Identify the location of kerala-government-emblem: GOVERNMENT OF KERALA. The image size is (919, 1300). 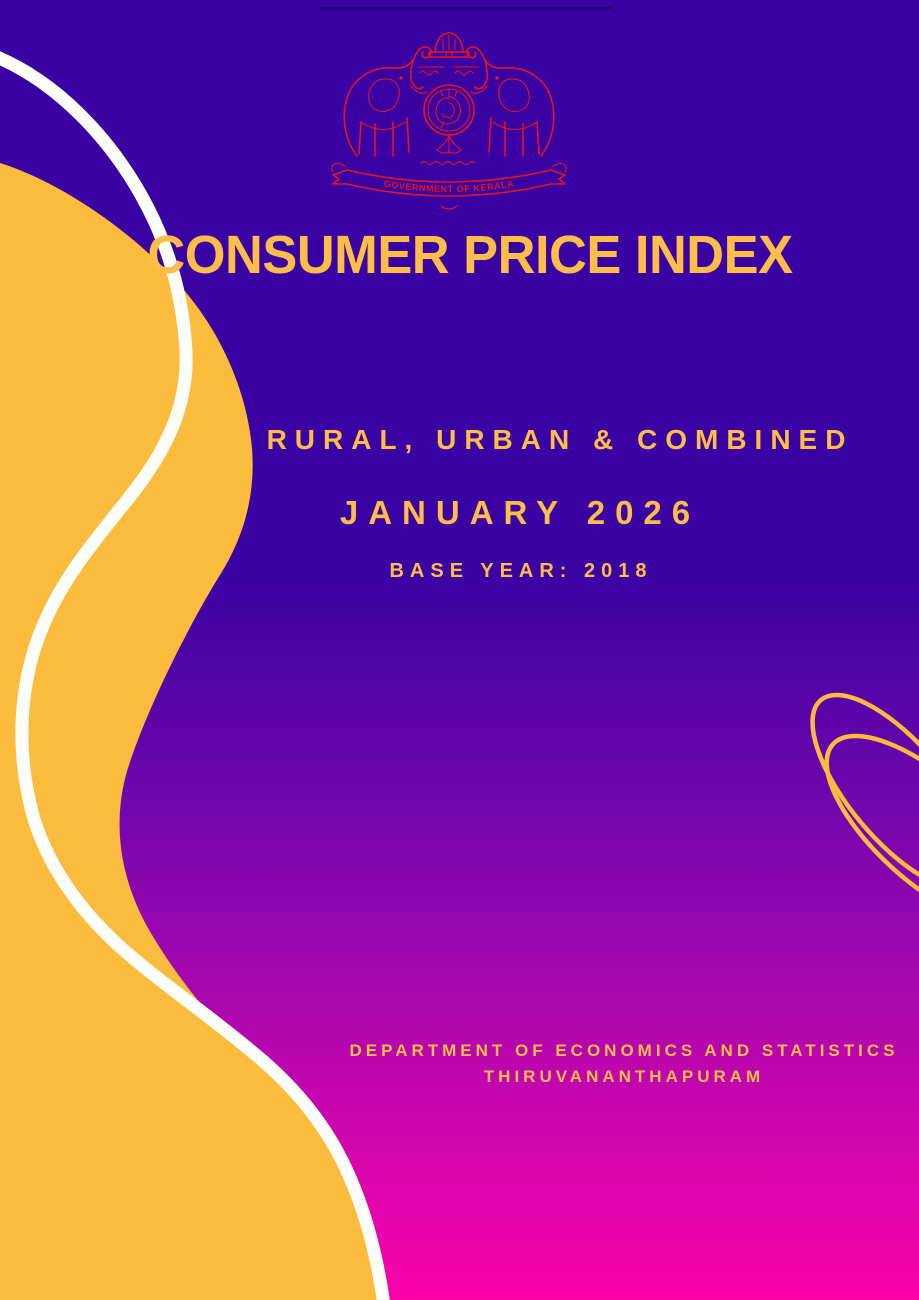
(449, 117).